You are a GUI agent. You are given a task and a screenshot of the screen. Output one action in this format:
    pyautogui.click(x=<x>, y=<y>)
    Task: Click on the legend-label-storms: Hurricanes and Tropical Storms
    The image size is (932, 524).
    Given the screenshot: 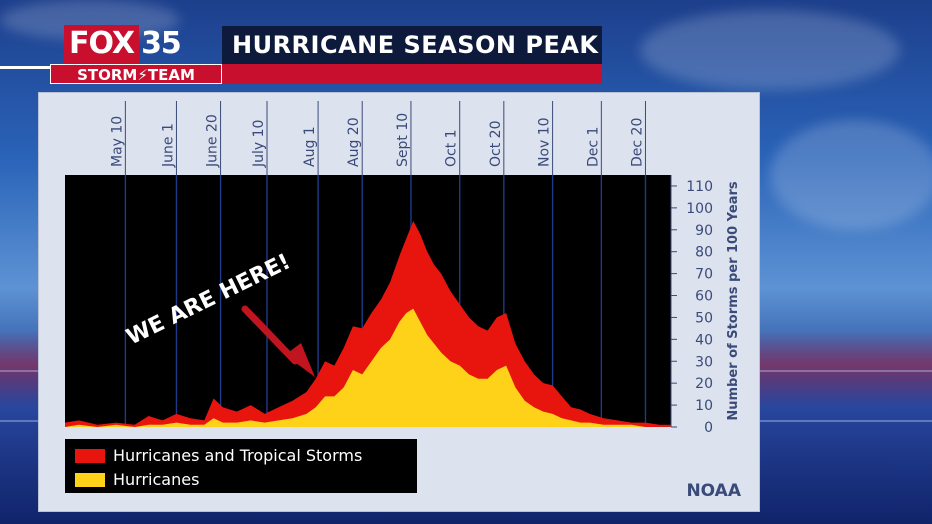 What is the action you would take?
    pyautogui.click(x=238, y=455)
    